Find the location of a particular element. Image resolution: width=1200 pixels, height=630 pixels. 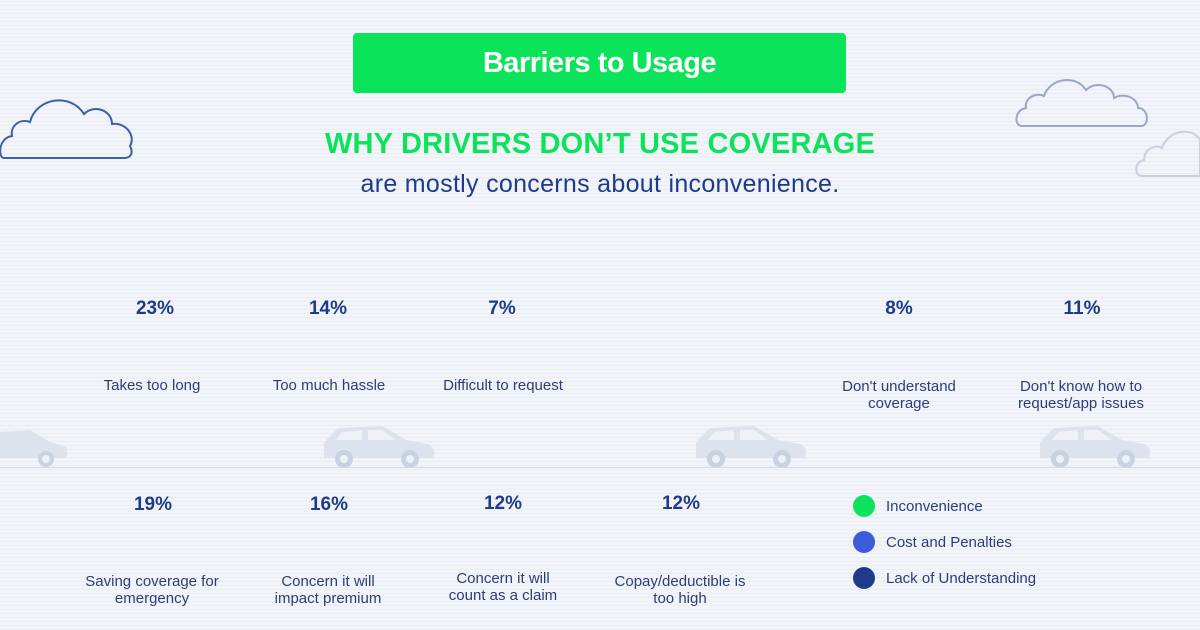

stat-value: 7% is located at coordinates (502, 309).